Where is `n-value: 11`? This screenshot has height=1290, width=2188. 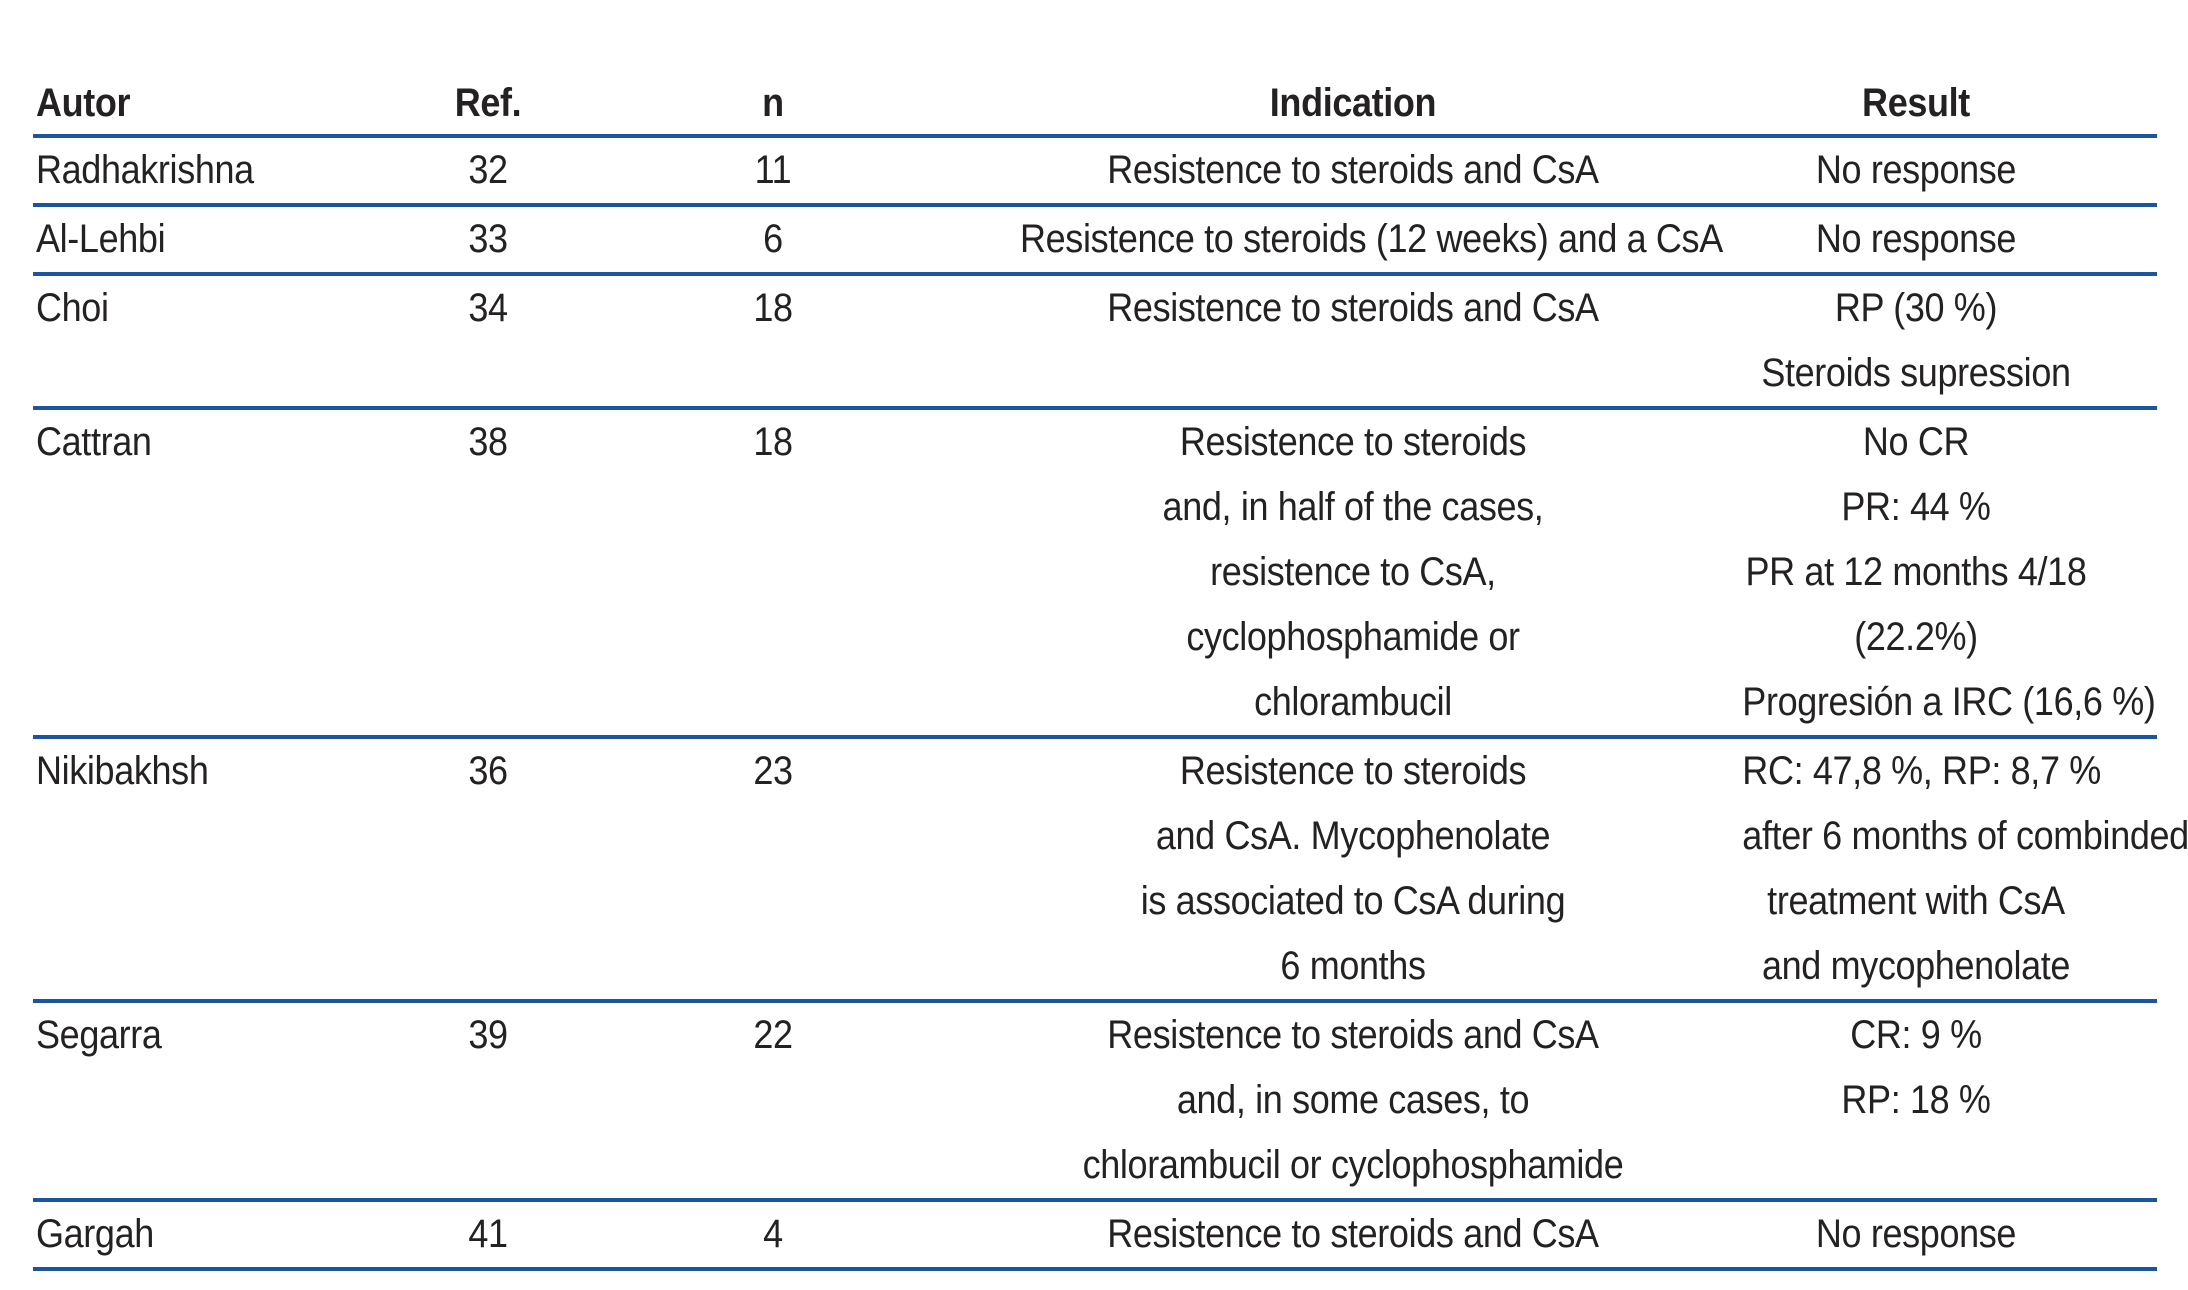
n-value: 11 is located at coordinates (773, 170).